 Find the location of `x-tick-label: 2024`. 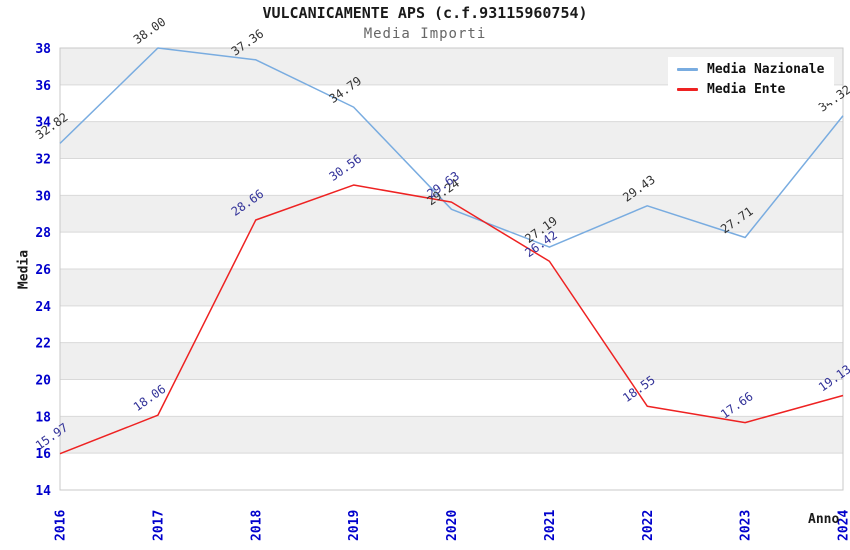

x-tick-label: 2024 is located at coordinates (843, 525).